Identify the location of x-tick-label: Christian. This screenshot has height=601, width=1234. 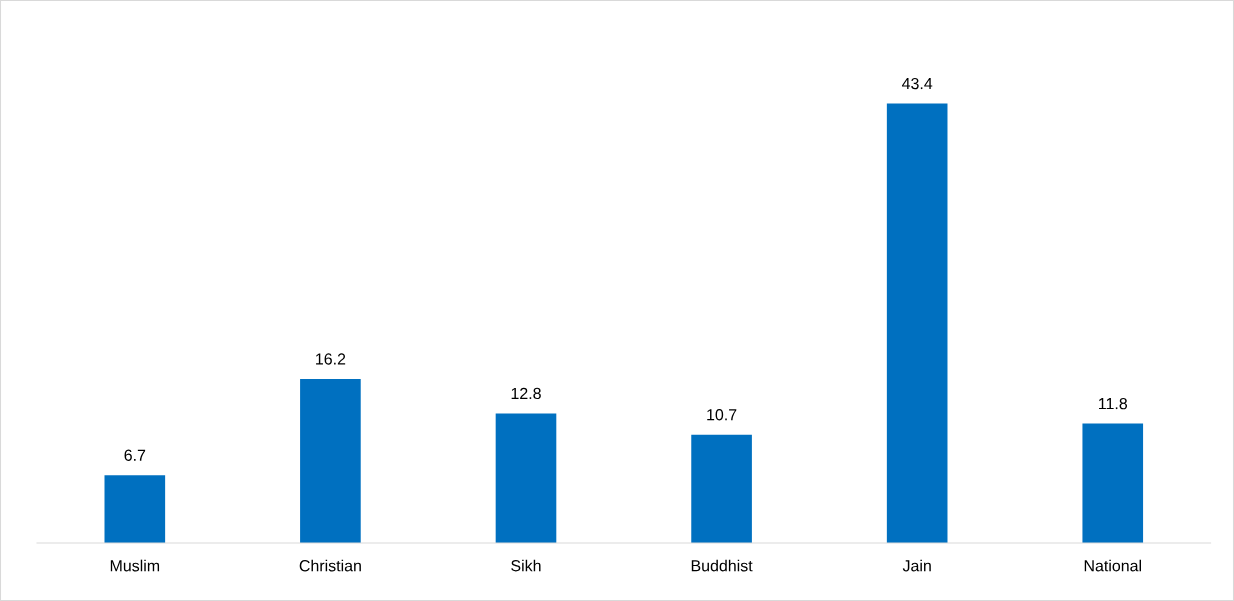
(330, 565).